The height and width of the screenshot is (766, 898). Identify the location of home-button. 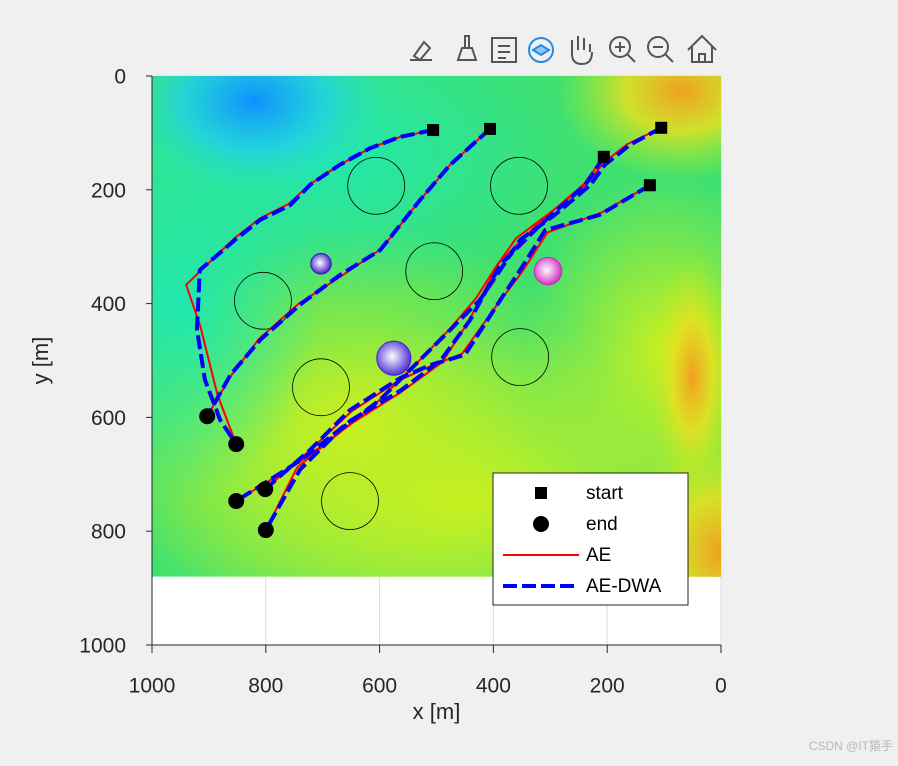
(702, 48).